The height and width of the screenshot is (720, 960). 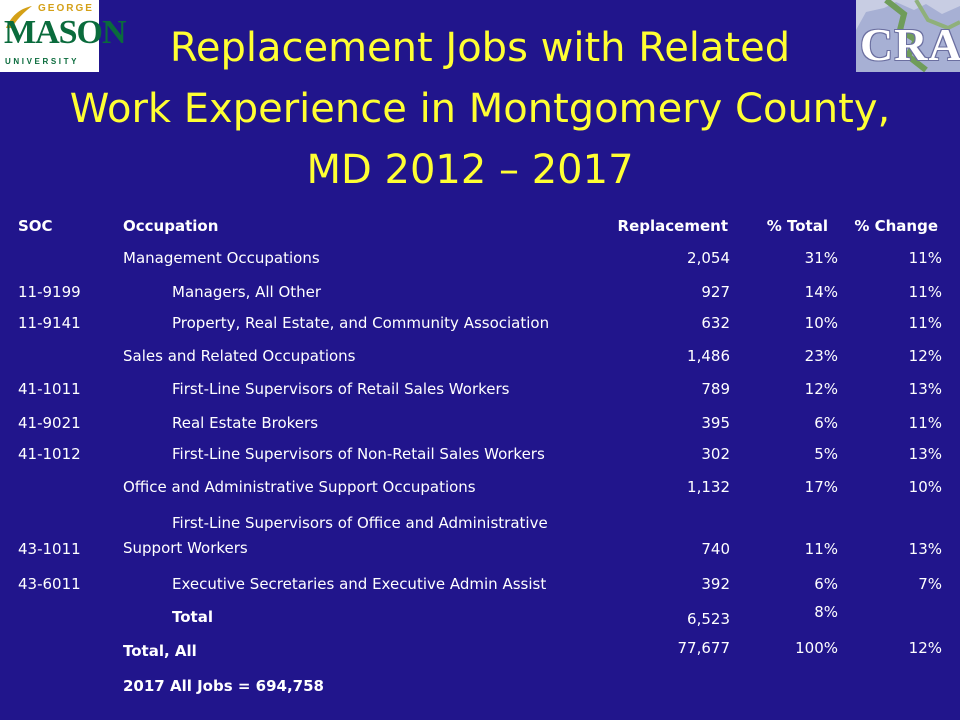 I want to click on title-line-2: Work Experience in Montgomery County,, so click(x=480, y=109).